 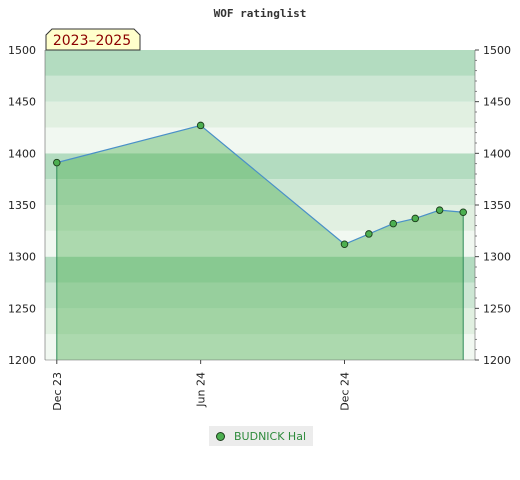 What do you see at coordinates (497, 257) in the screenshot?
I see `y-tick-label-right: 1300` at bounding box center [497, 257].